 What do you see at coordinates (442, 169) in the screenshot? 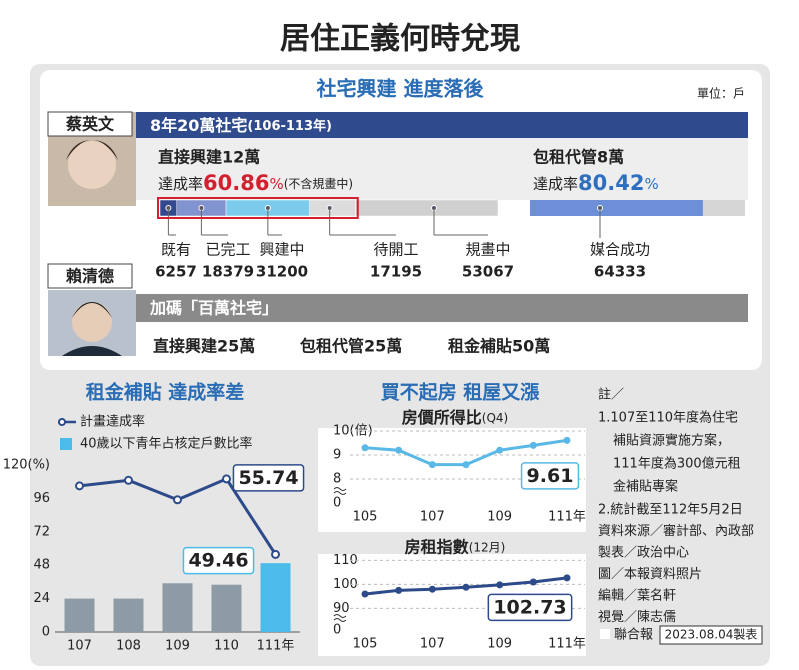
I see `tsai-band` at bounding box center [442, 169].